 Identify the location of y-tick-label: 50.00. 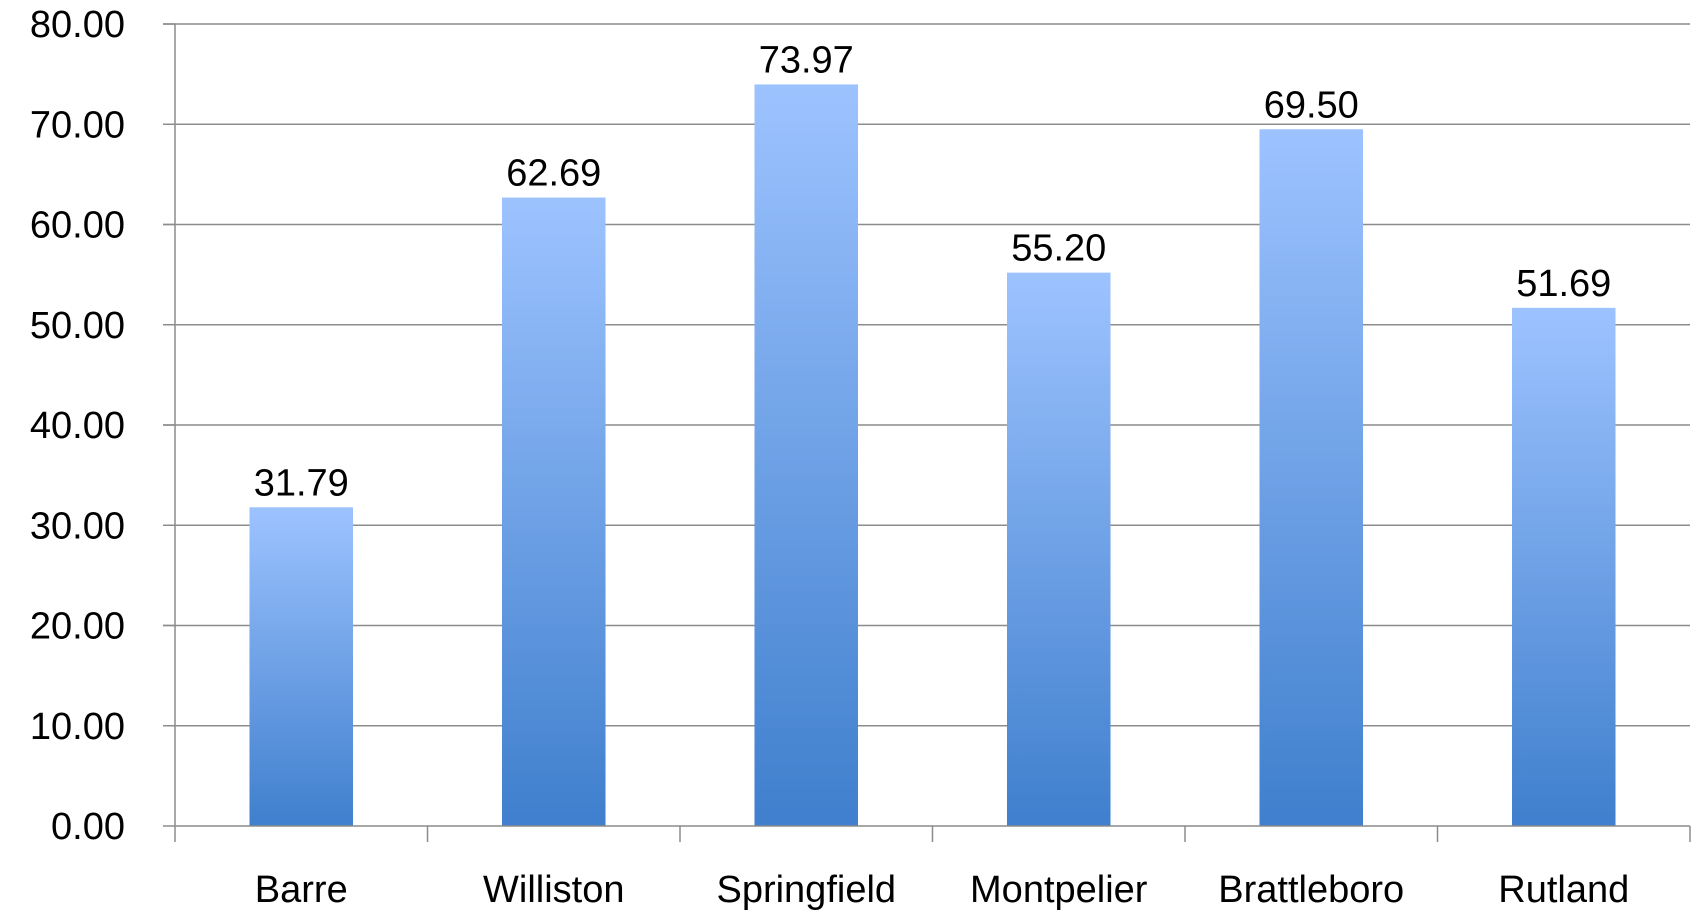
(77, 326).